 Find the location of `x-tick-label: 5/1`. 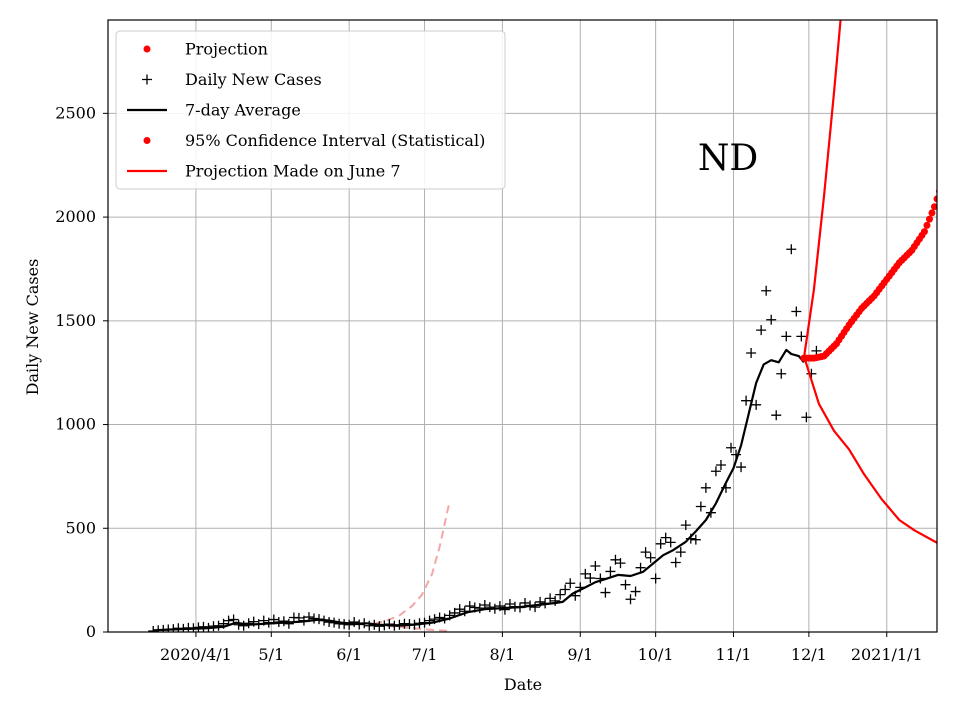

x-tick-label: 5/1 is located at coordinates (271, 654).